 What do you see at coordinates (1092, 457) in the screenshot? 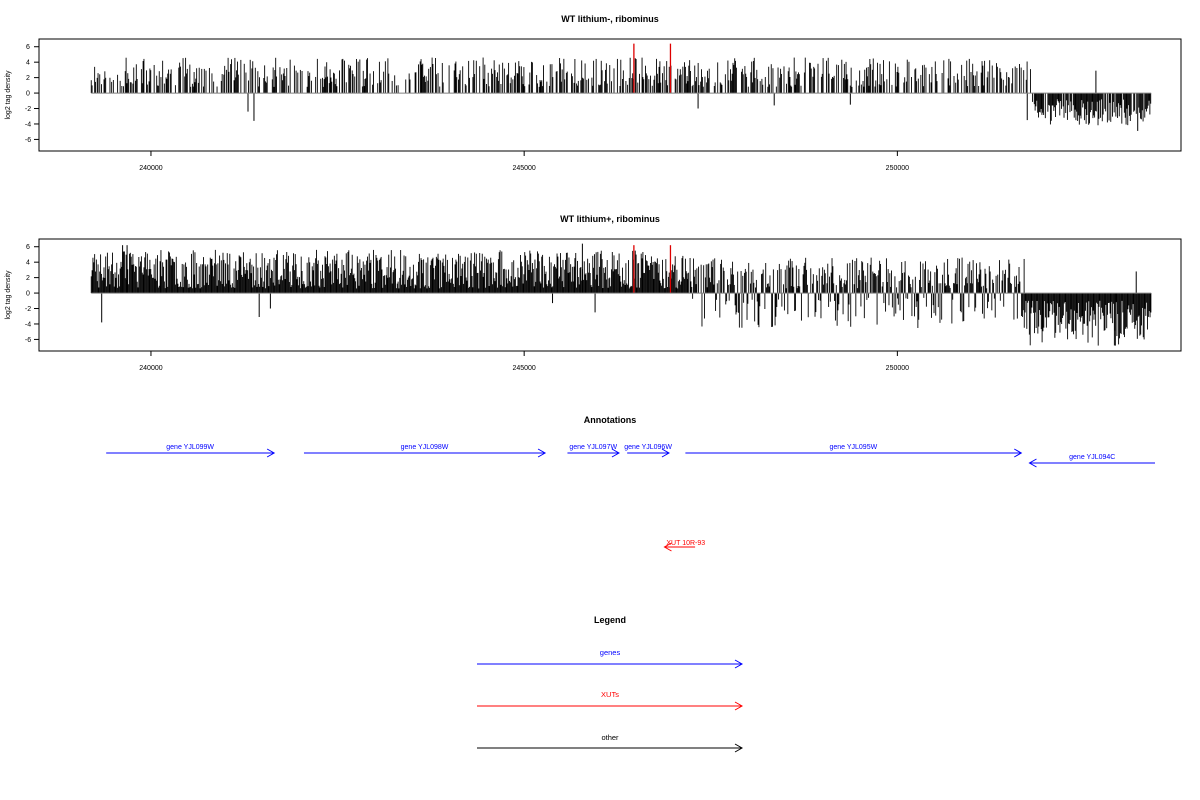
I see `gene-label: gene YJL094C` at bounding box center [1092, 457].